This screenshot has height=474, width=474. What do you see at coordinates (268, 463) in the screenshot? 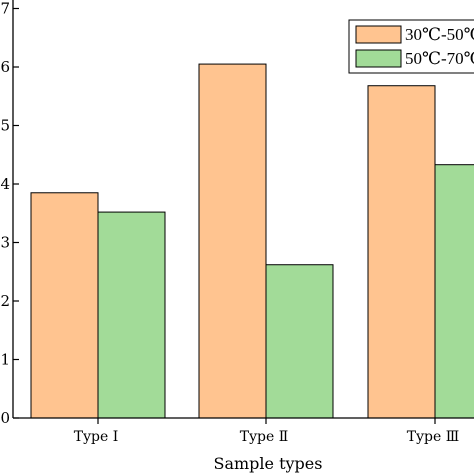
I see `x-axis-title: Sample types` at bounding box center [268, 463].